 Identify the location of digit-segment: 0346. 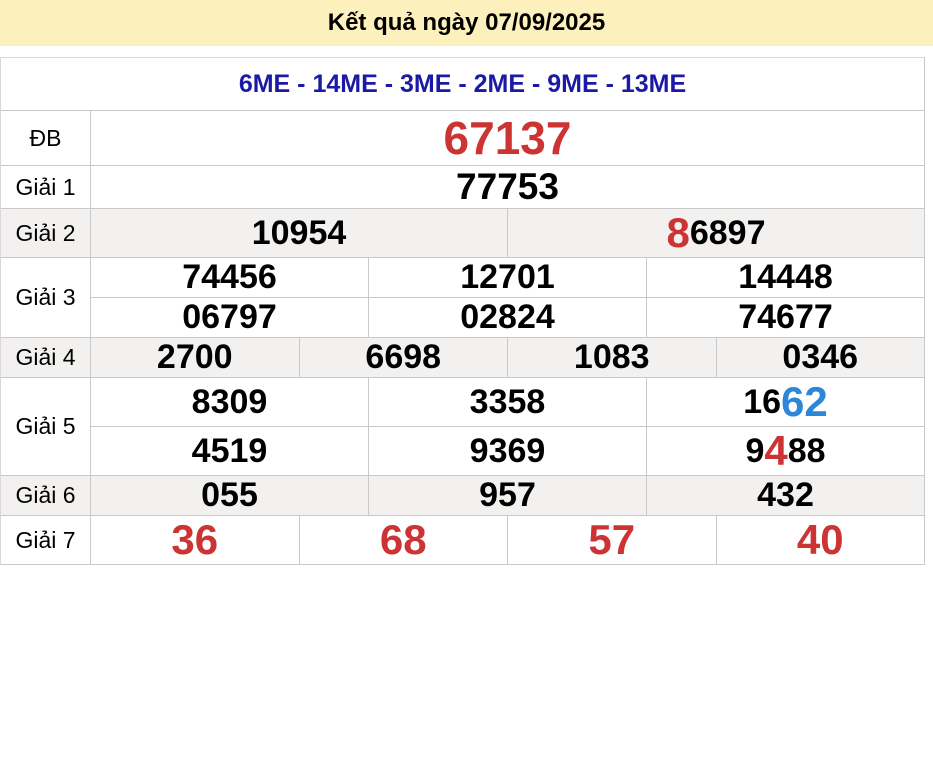
(820, 357).